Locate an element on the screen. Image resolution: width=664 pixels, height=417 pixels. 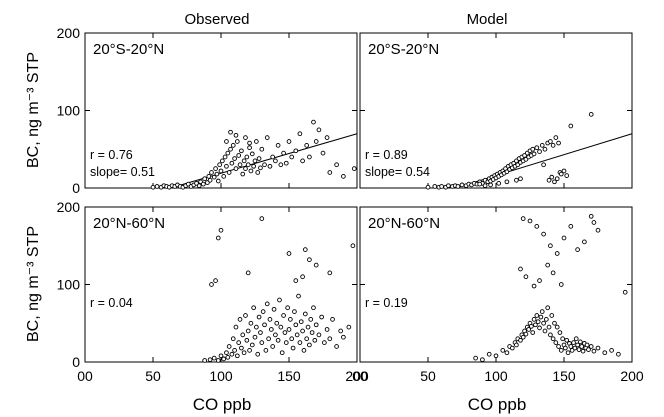
slope-label: slope= 0.51 is located at coordinates (122, 172).